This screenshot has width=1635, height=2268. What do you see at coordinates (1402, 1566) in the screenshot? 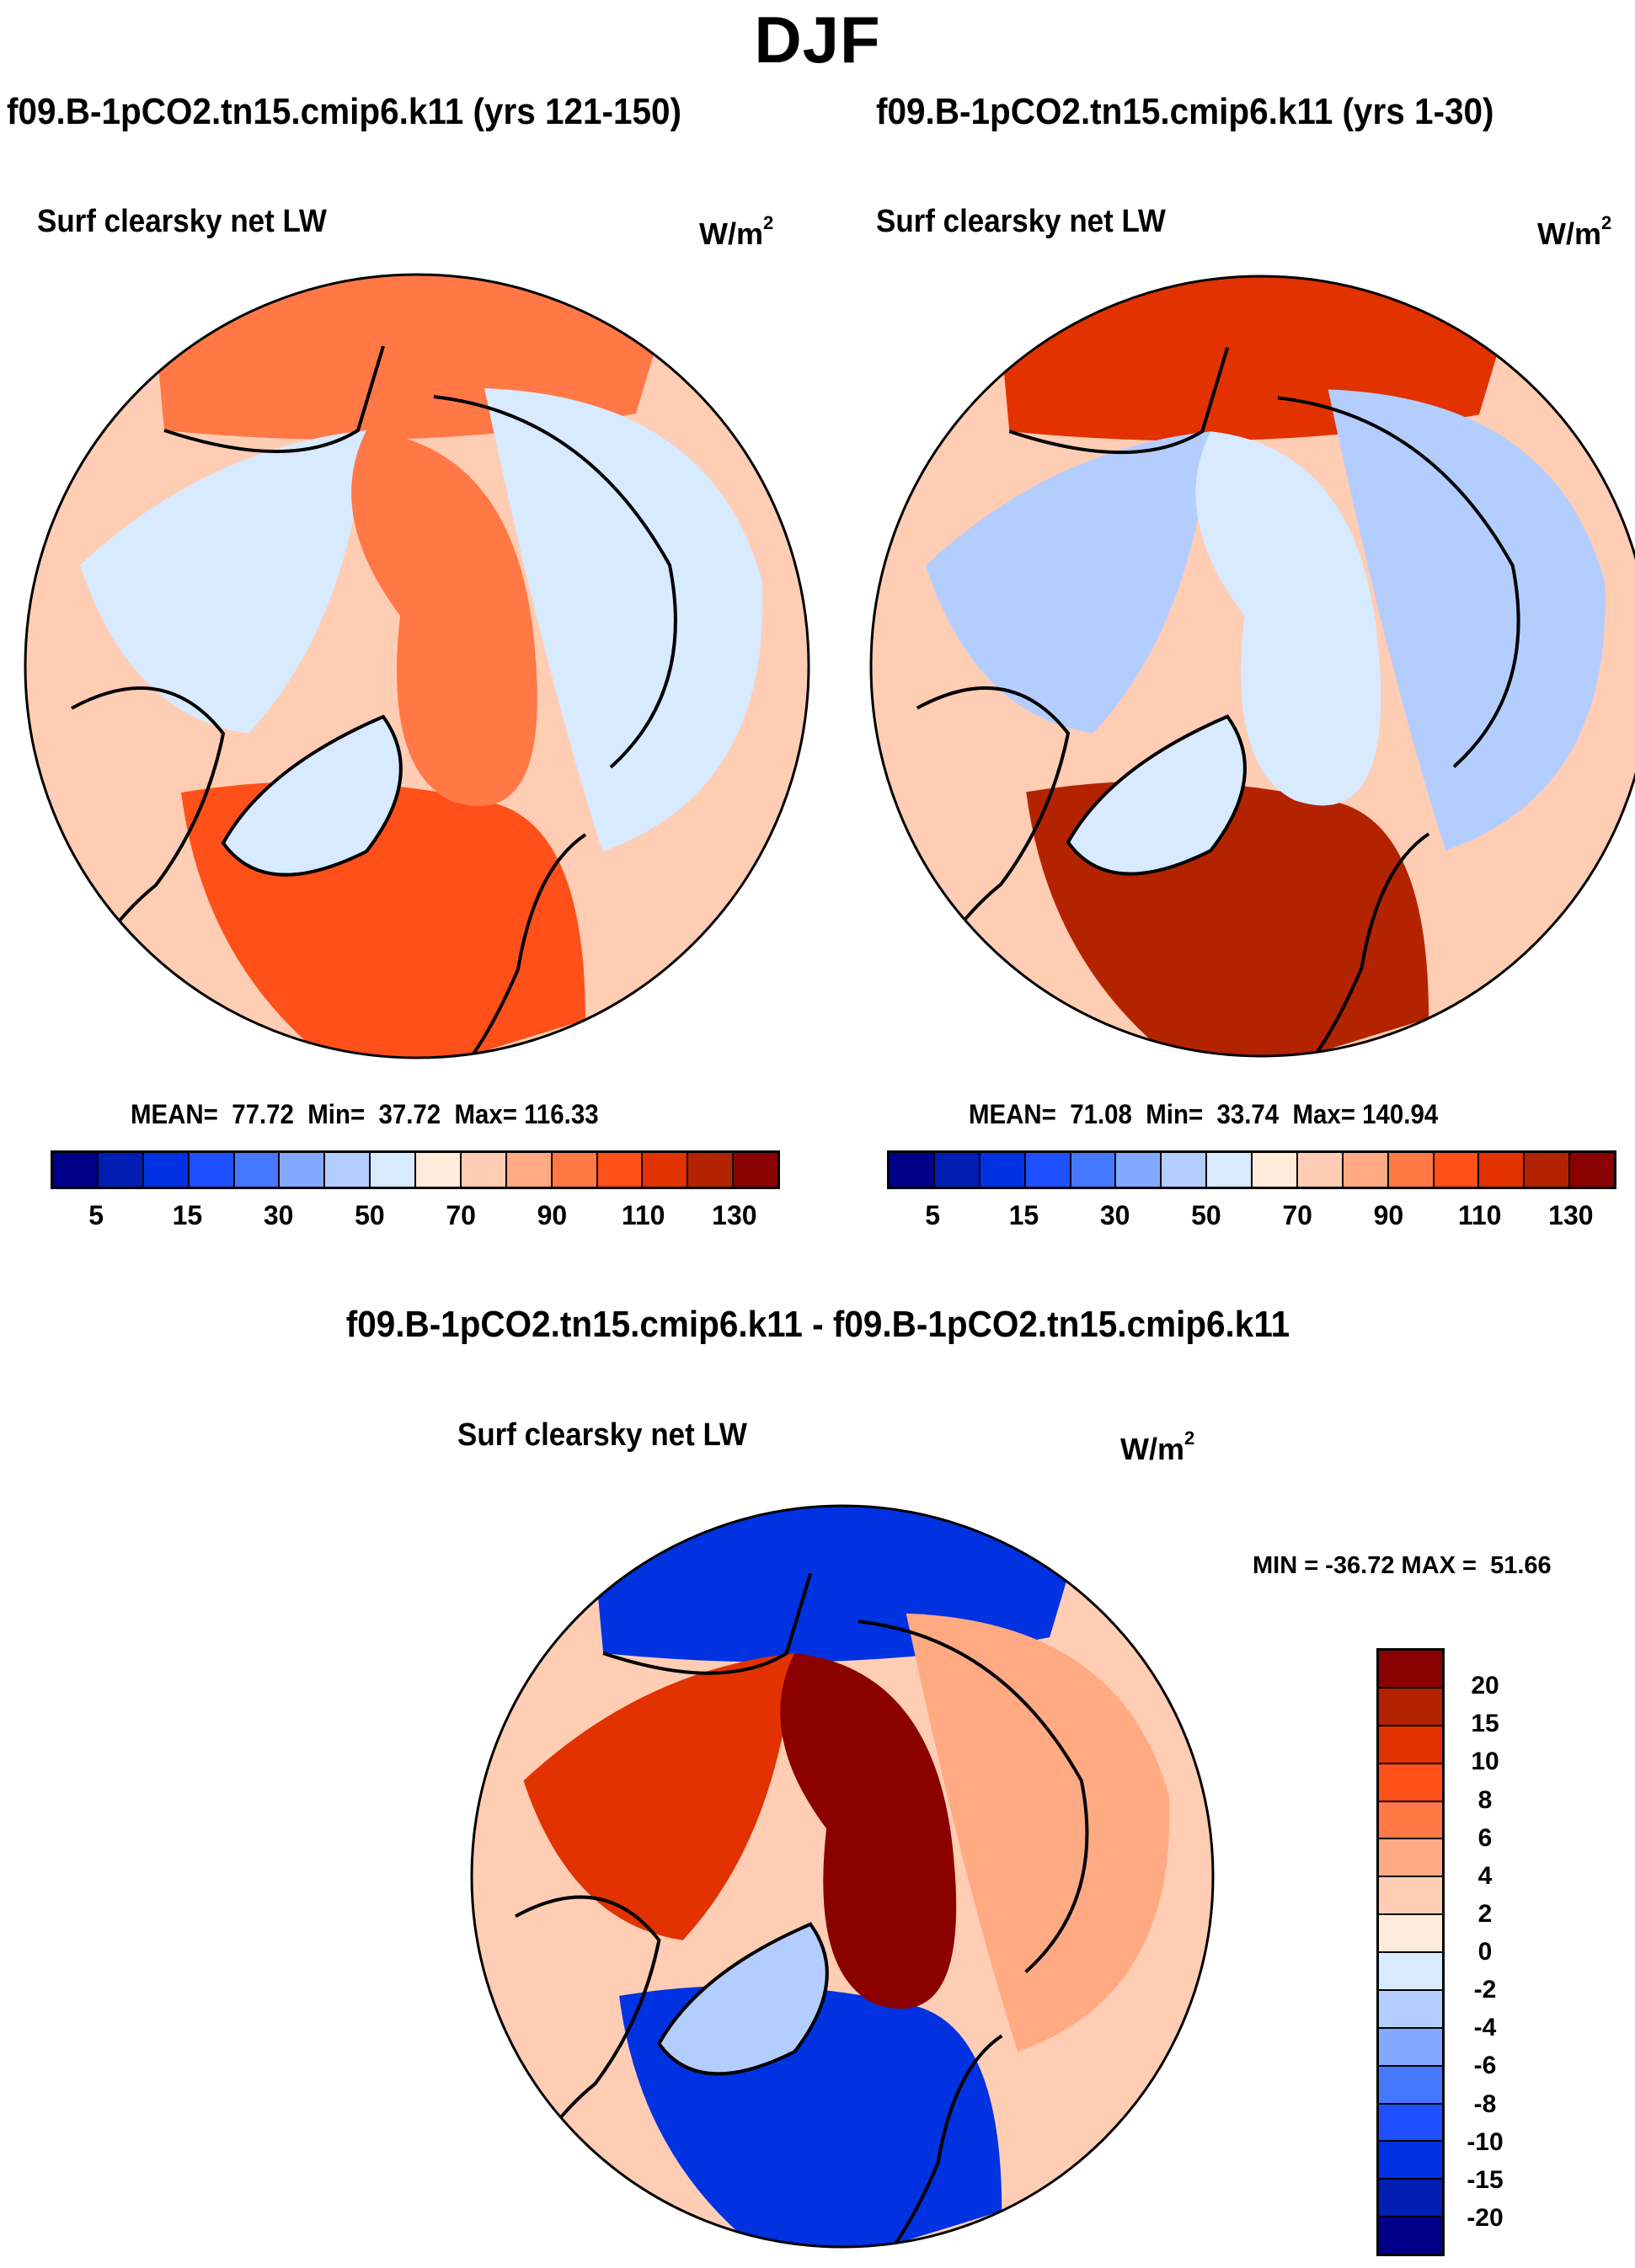
I see `stats-difference: MIN = -36.72 MAX = 51.66` at bounding box center [1402, 1566].